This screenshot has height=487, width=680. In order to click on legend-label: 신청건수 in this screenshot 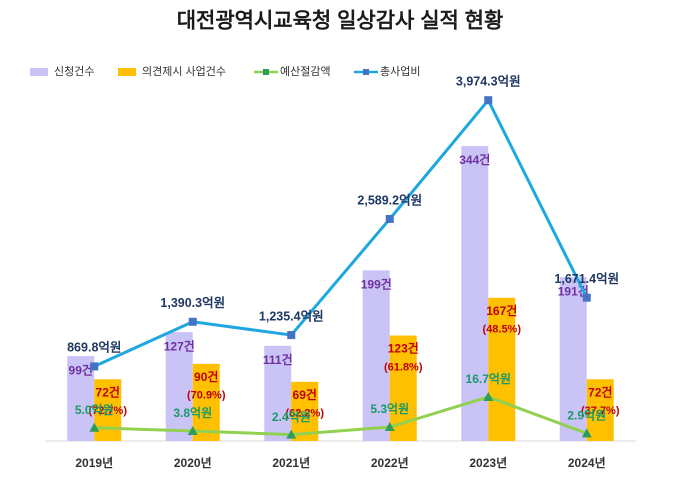, I will do `click(74, 71)`.